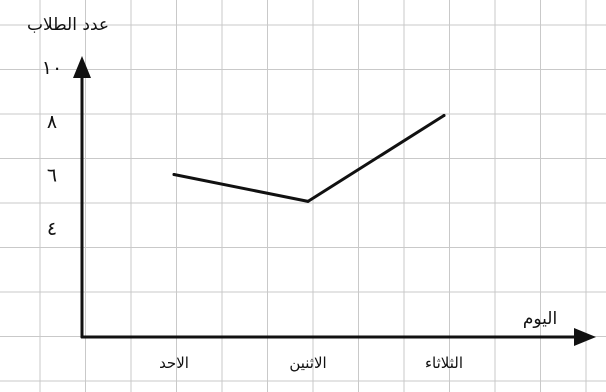 This screenshot has width=606, height=392. I want to click on series-layer, so click(309, 158).